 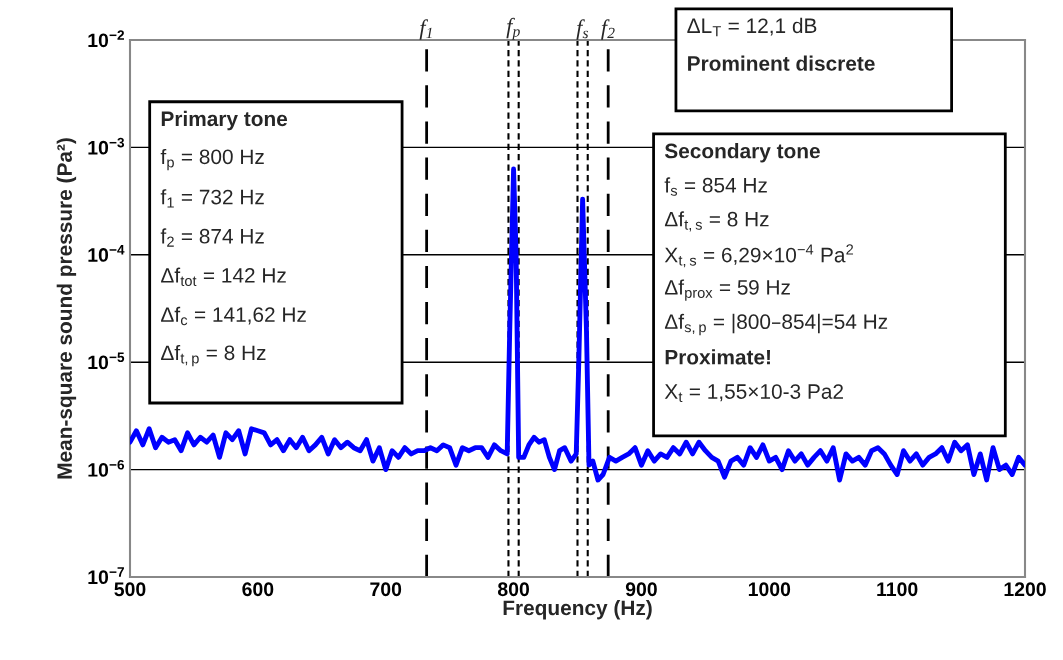 I want to click on annotation: f$_{1}$ = 732 Hz, so click(x=212, y=198).